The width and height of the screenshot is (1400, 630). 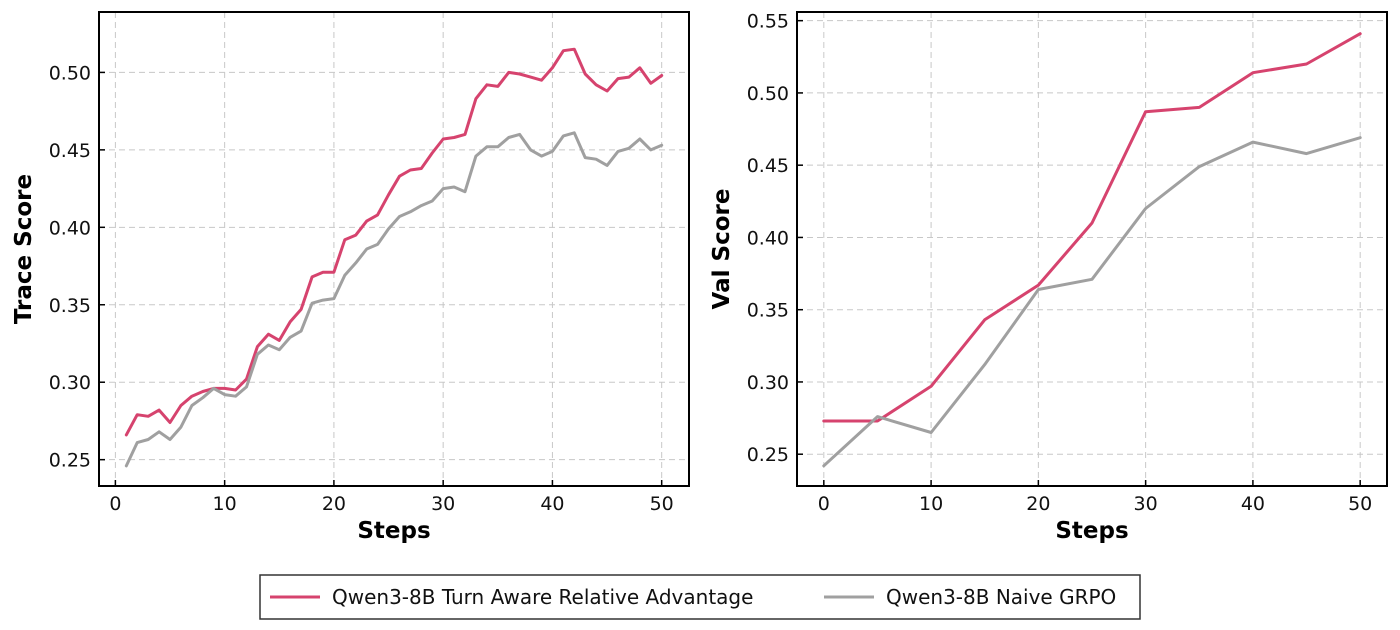 What do you see at coordinates (768, 22) in the screenshot?
I see `y-tick-label: 0.55` at bounding box center [768, 22].